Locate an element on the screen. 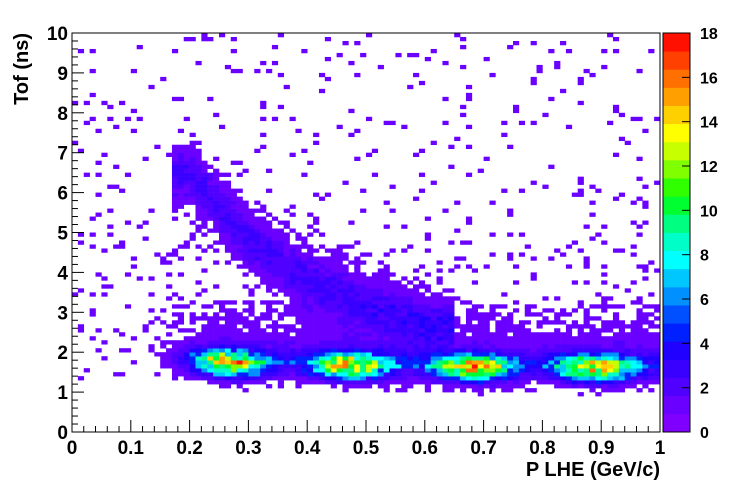  colorbar-segment is located at coordinates (676, 151).